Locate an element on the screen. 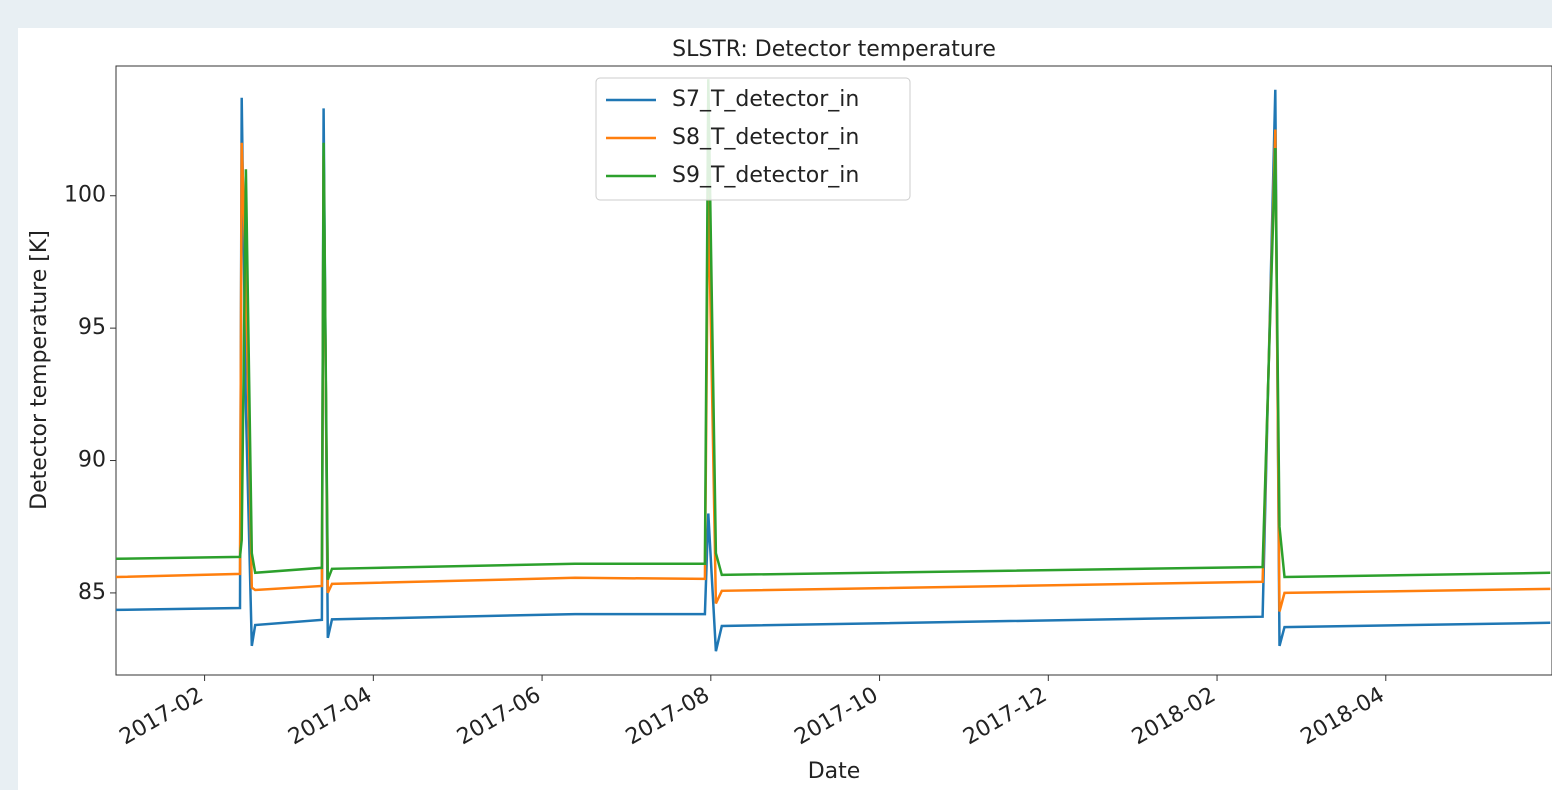  y-tick-label: 90 is located at coordinates (92, 460).